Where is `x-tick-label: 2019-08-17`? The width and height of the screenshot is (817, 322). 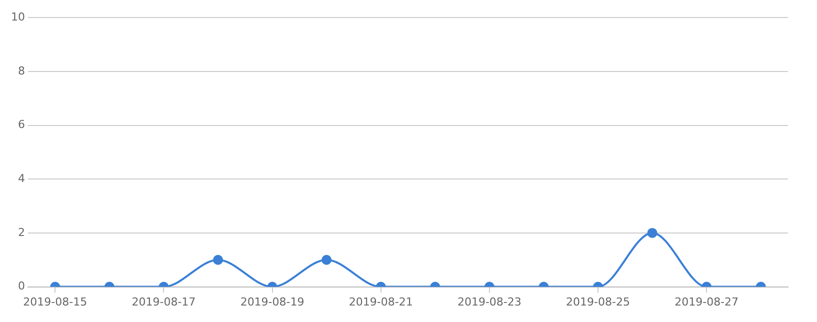 x-tick-label: 2019-08-17 is located at coordinates (164, 301).